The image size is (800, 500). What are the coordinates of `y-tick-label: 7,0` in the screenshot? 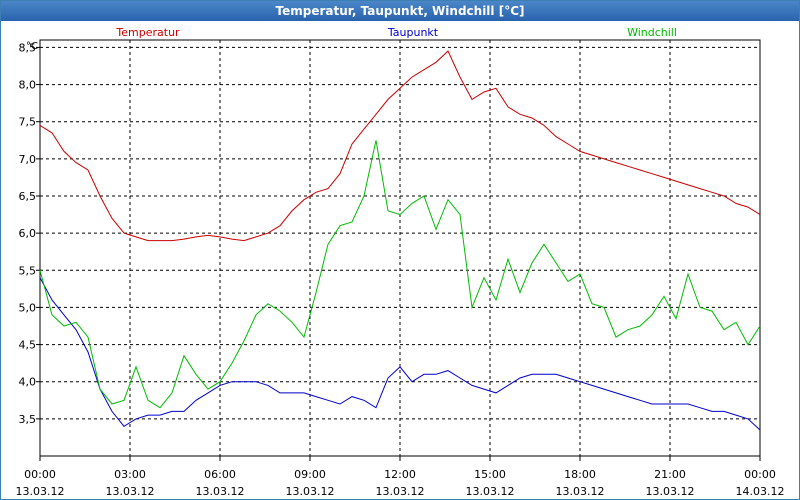 It's located at (28, 159).